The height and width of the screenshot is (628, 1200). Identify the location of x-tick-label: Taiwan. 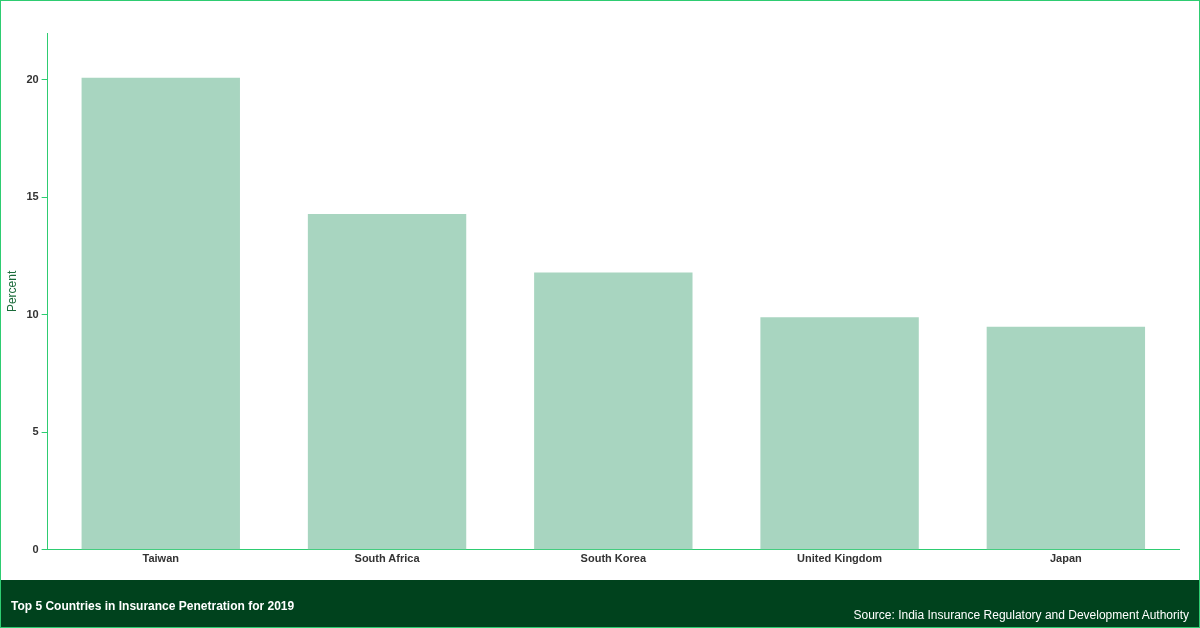
(161, 558).